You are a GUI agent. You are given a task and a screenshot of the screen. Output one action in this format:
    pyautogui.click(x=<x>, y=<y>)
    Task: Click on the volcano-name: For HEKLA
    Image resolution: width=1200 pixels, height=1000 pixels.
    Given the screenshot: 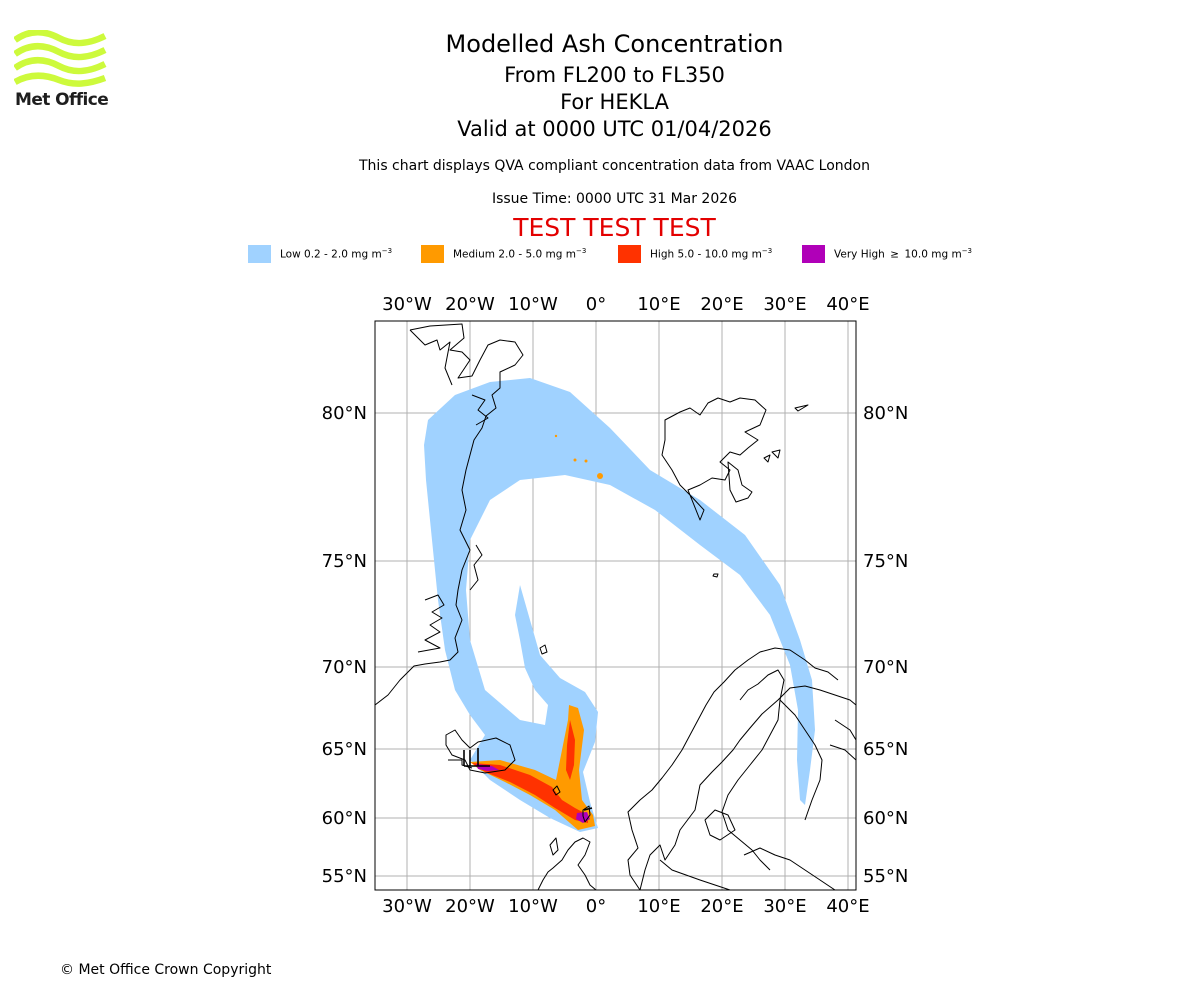 What is the action you would take?
    pyautogui.click(x=614, y=102)
    